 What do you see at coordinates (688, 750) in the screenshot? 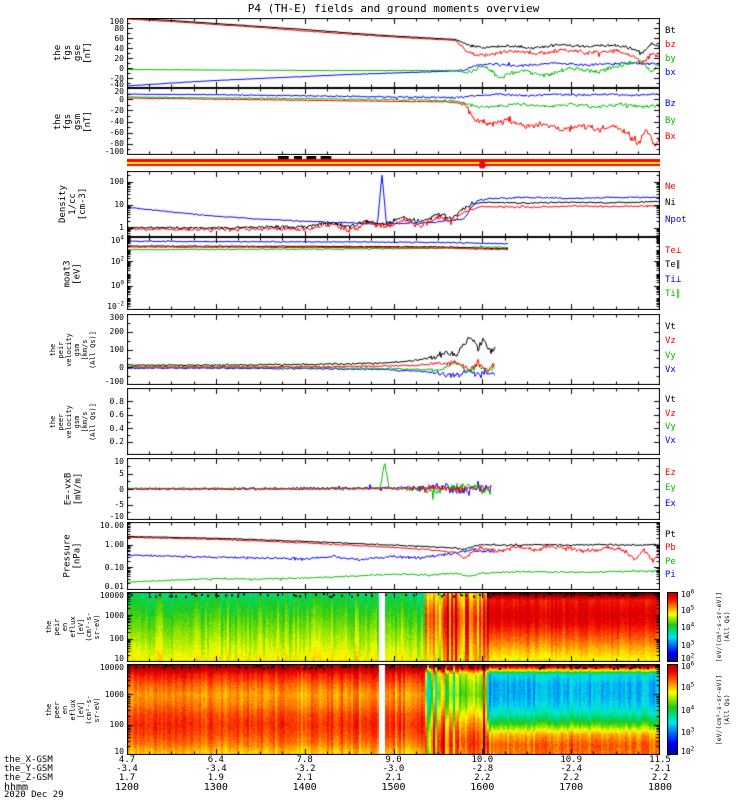
I see `peer-spectrogram-colorbar-tick: 10²` at bounding box center [688, 750].